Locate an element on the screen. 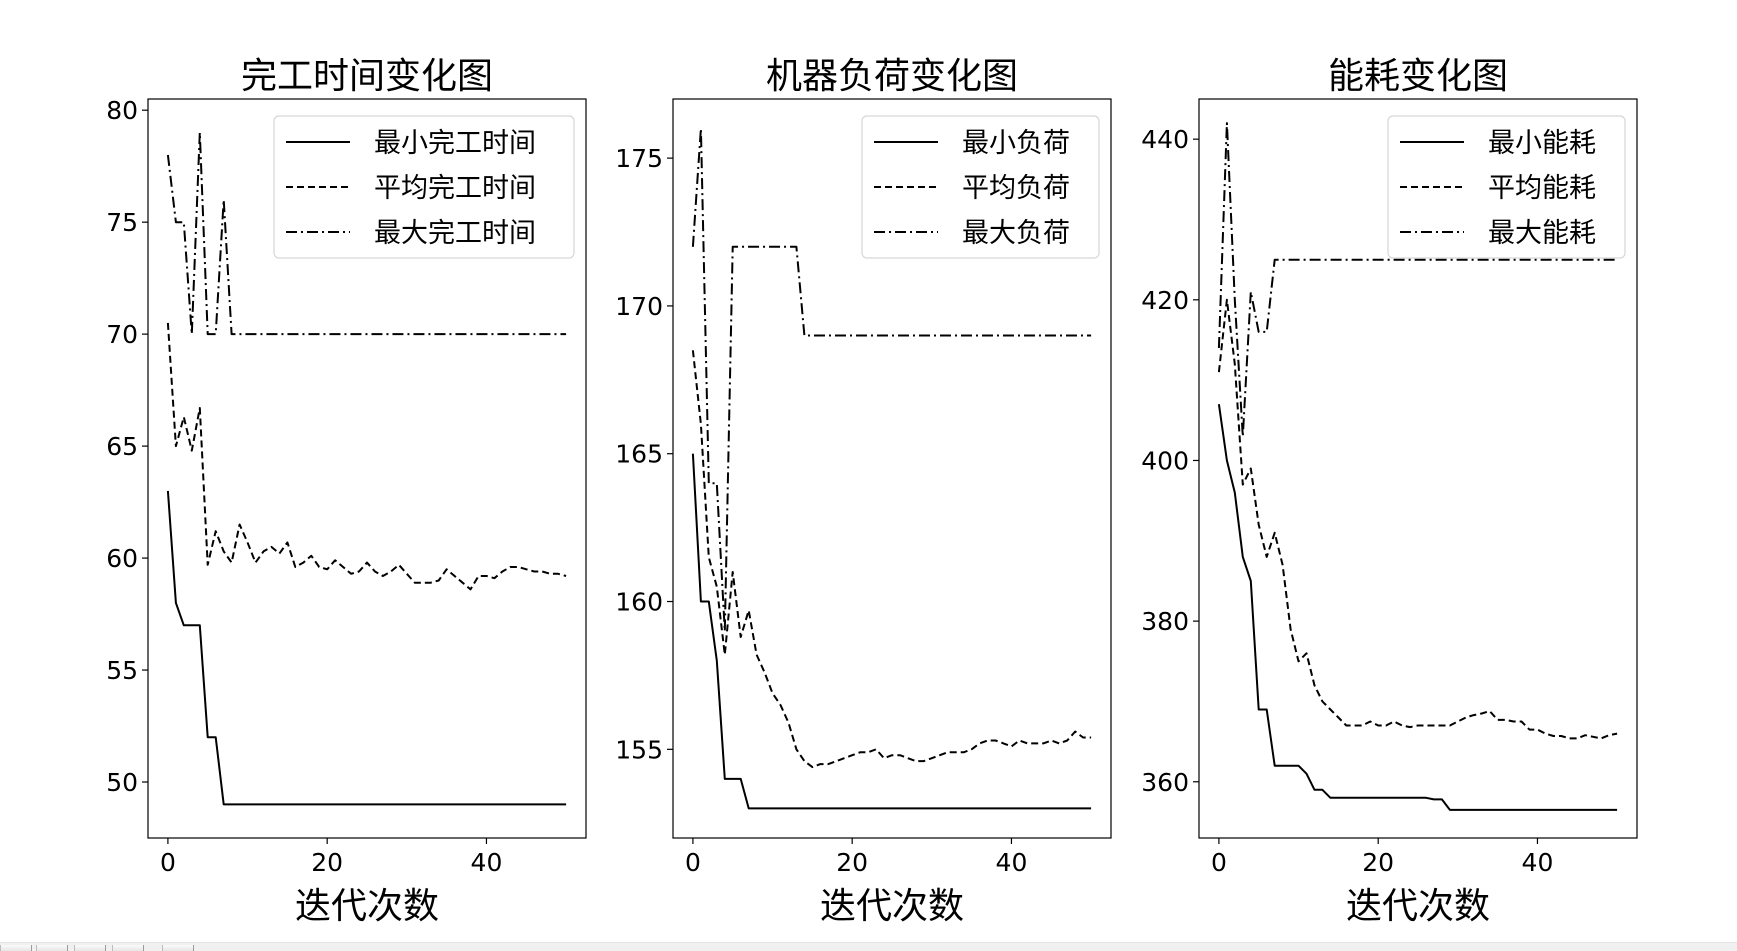 The image size is (1737, 951). y-tick-label: 80 is located at coordinates (122, 110).